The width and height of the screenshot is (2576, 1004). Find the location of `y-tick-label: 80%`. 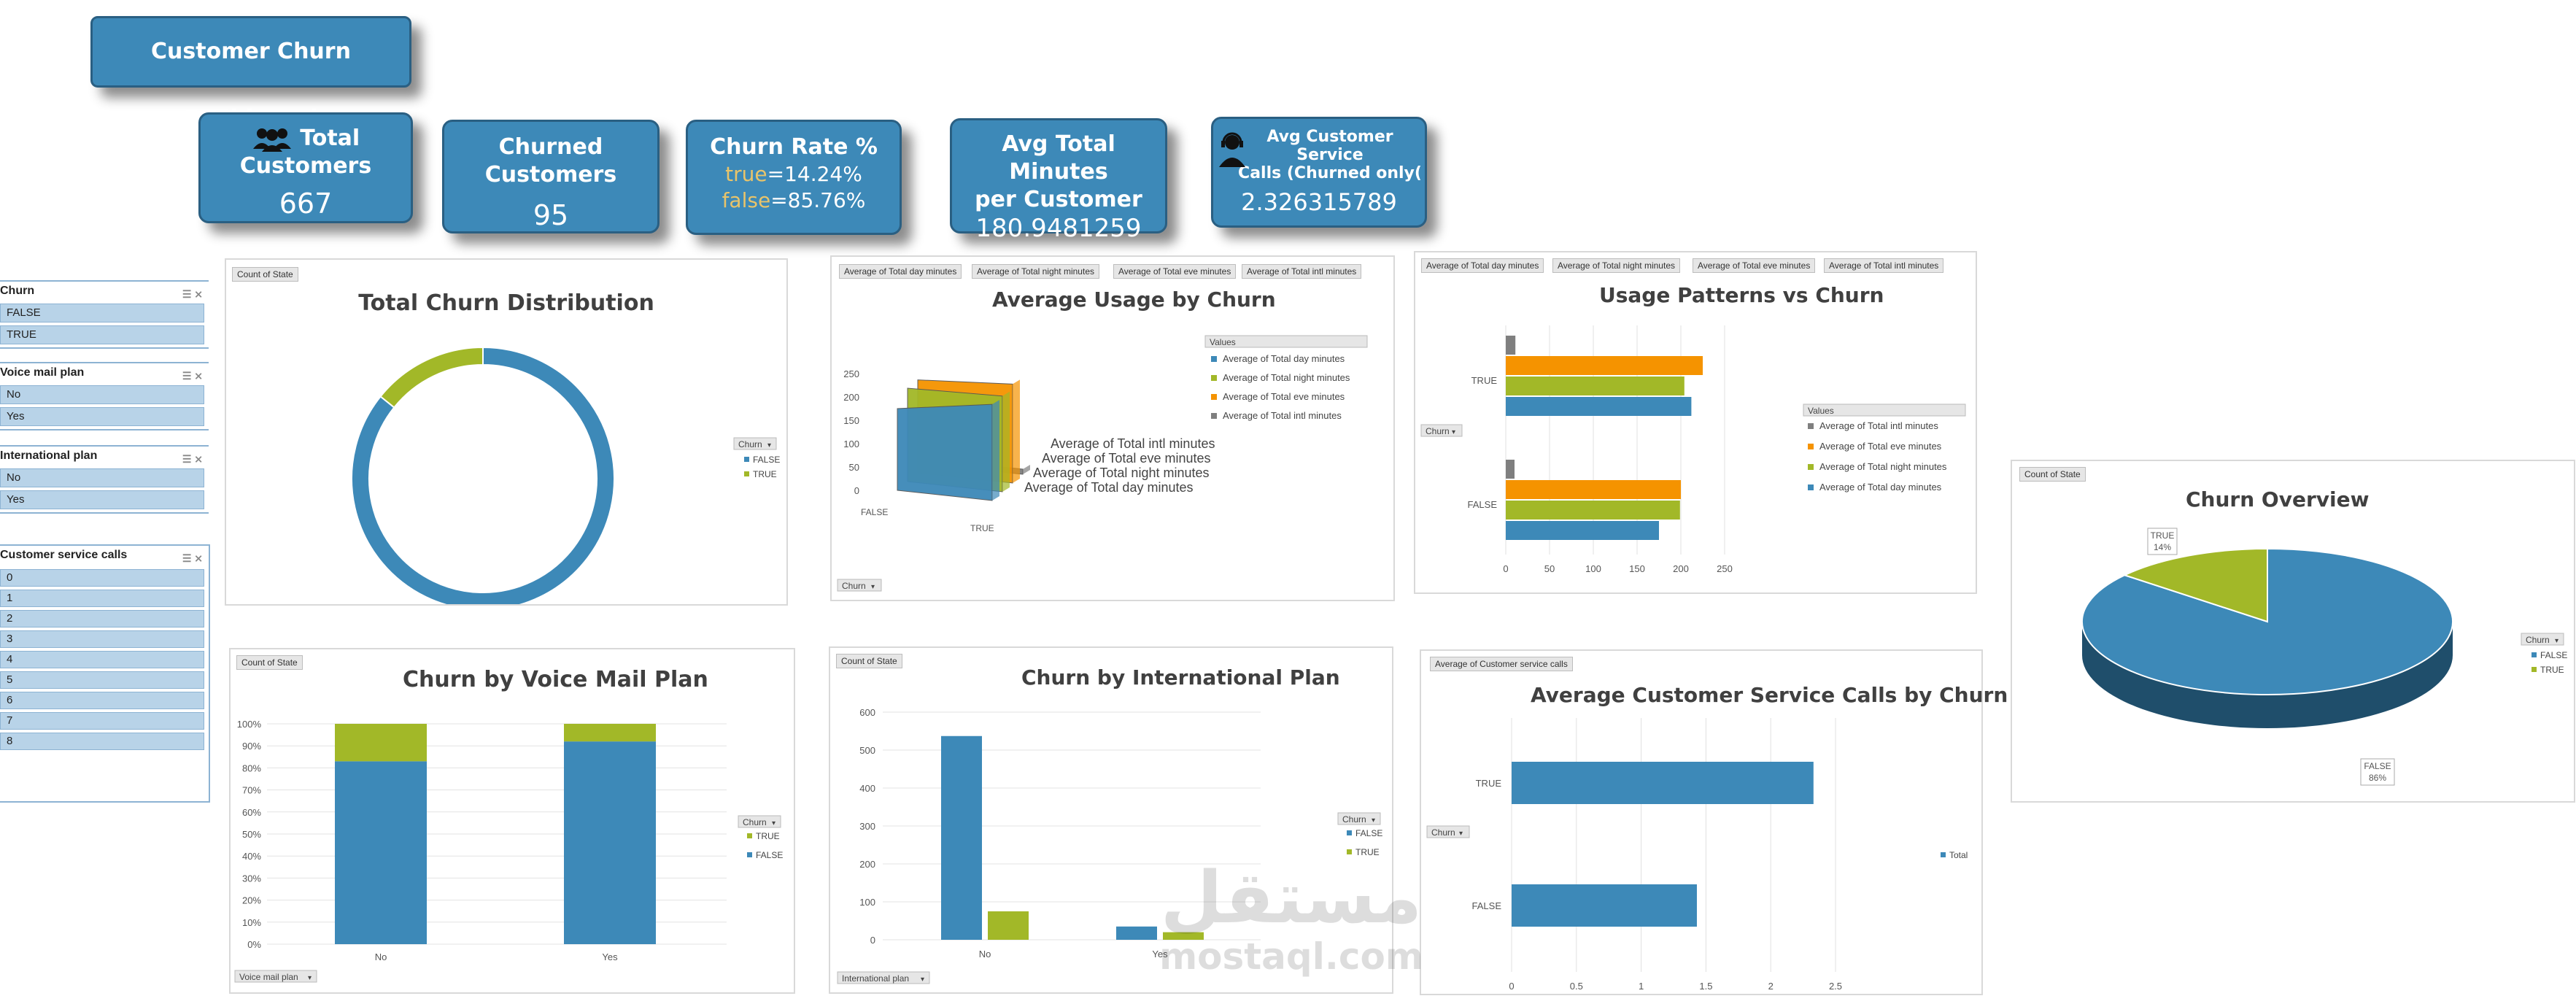

y-tick-label: 80% is located at coordinates (251, 767).